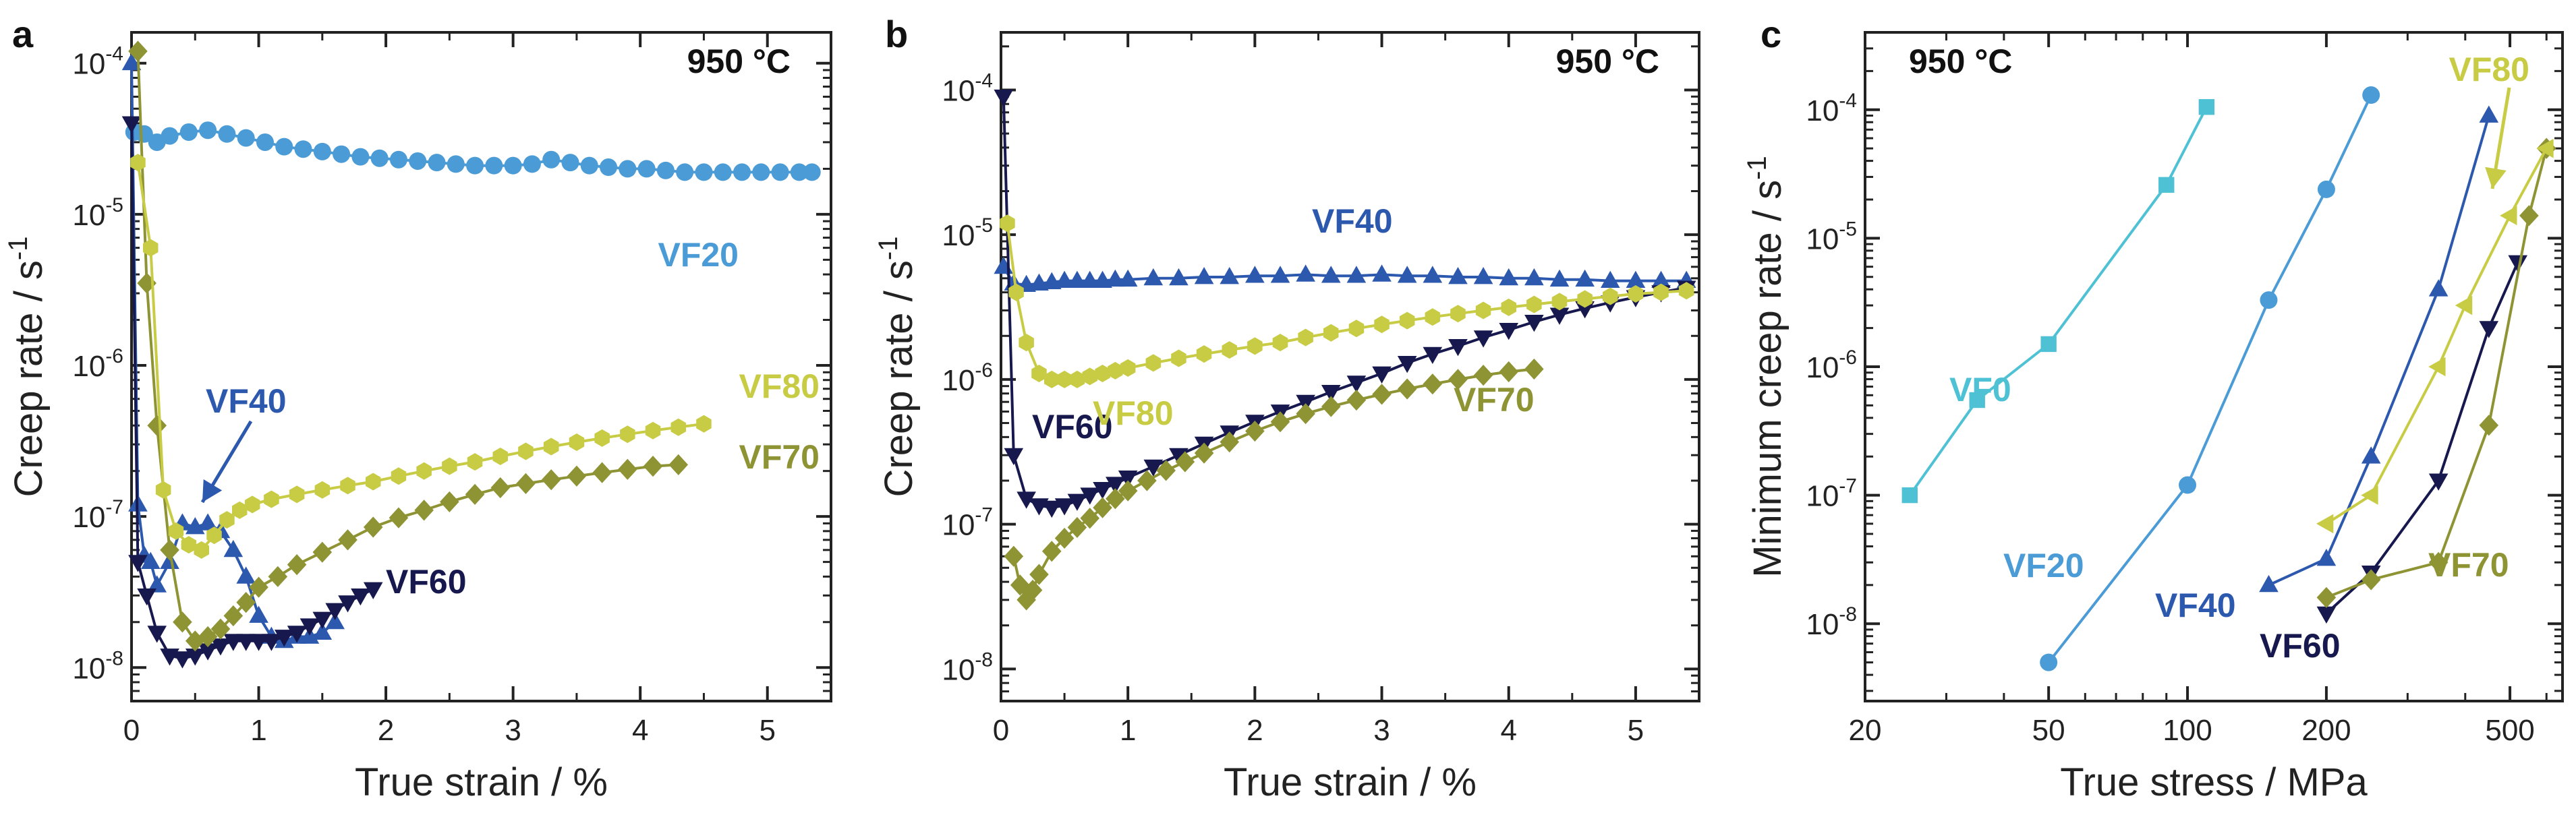 The image size is (2576, 815). What do you see at coordinates (1980, 390) in the screenshot?
I see `series-label-VF0: VF0` at bounding box center [1980, 390].